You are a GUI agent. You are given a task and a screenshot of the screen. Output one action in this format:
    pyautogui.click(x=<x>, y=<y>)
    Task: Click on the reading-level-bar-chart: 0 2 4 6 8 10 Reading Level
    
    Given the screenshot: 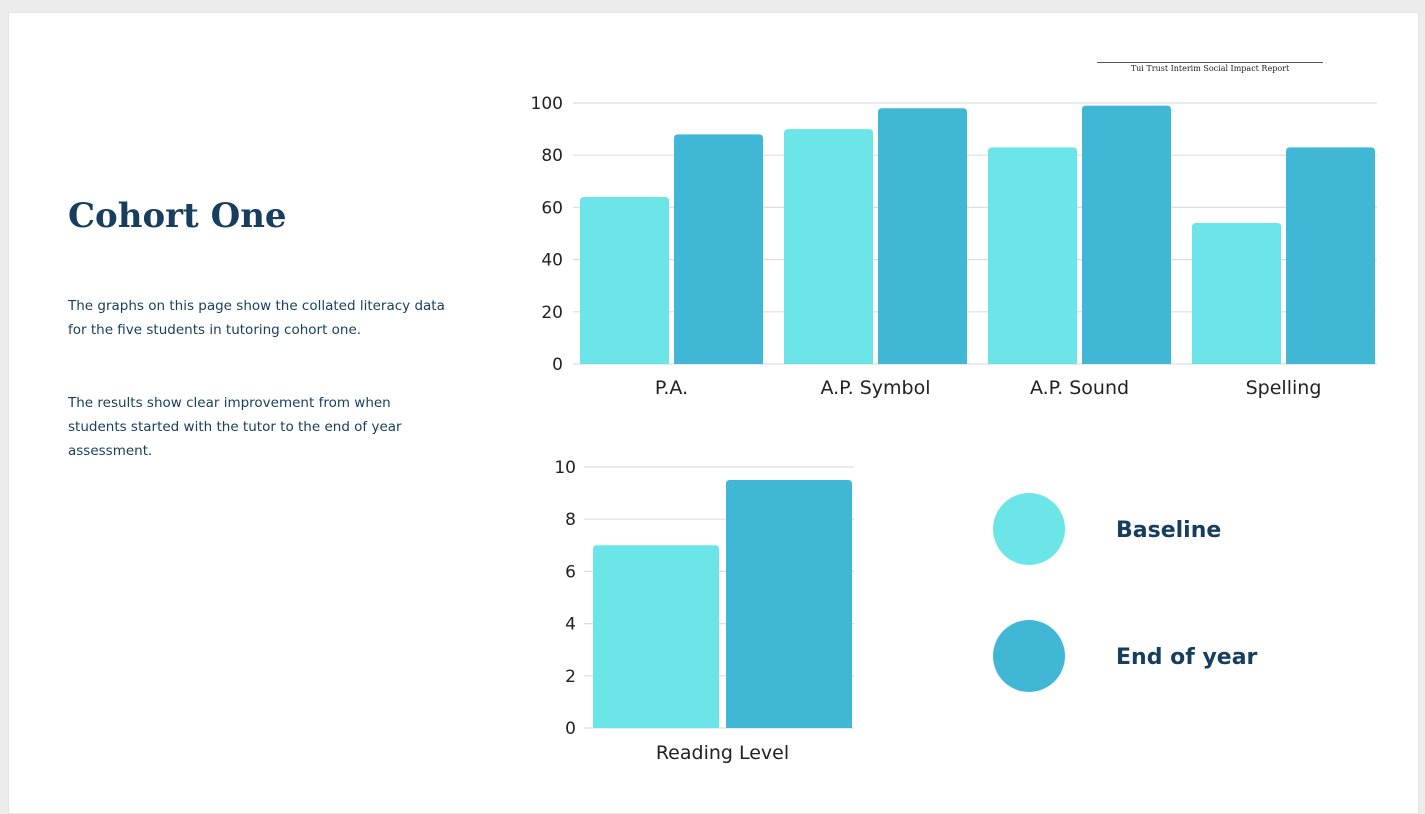 What is the action you would take?
    pyautogui.click(x=704, y=611)
    